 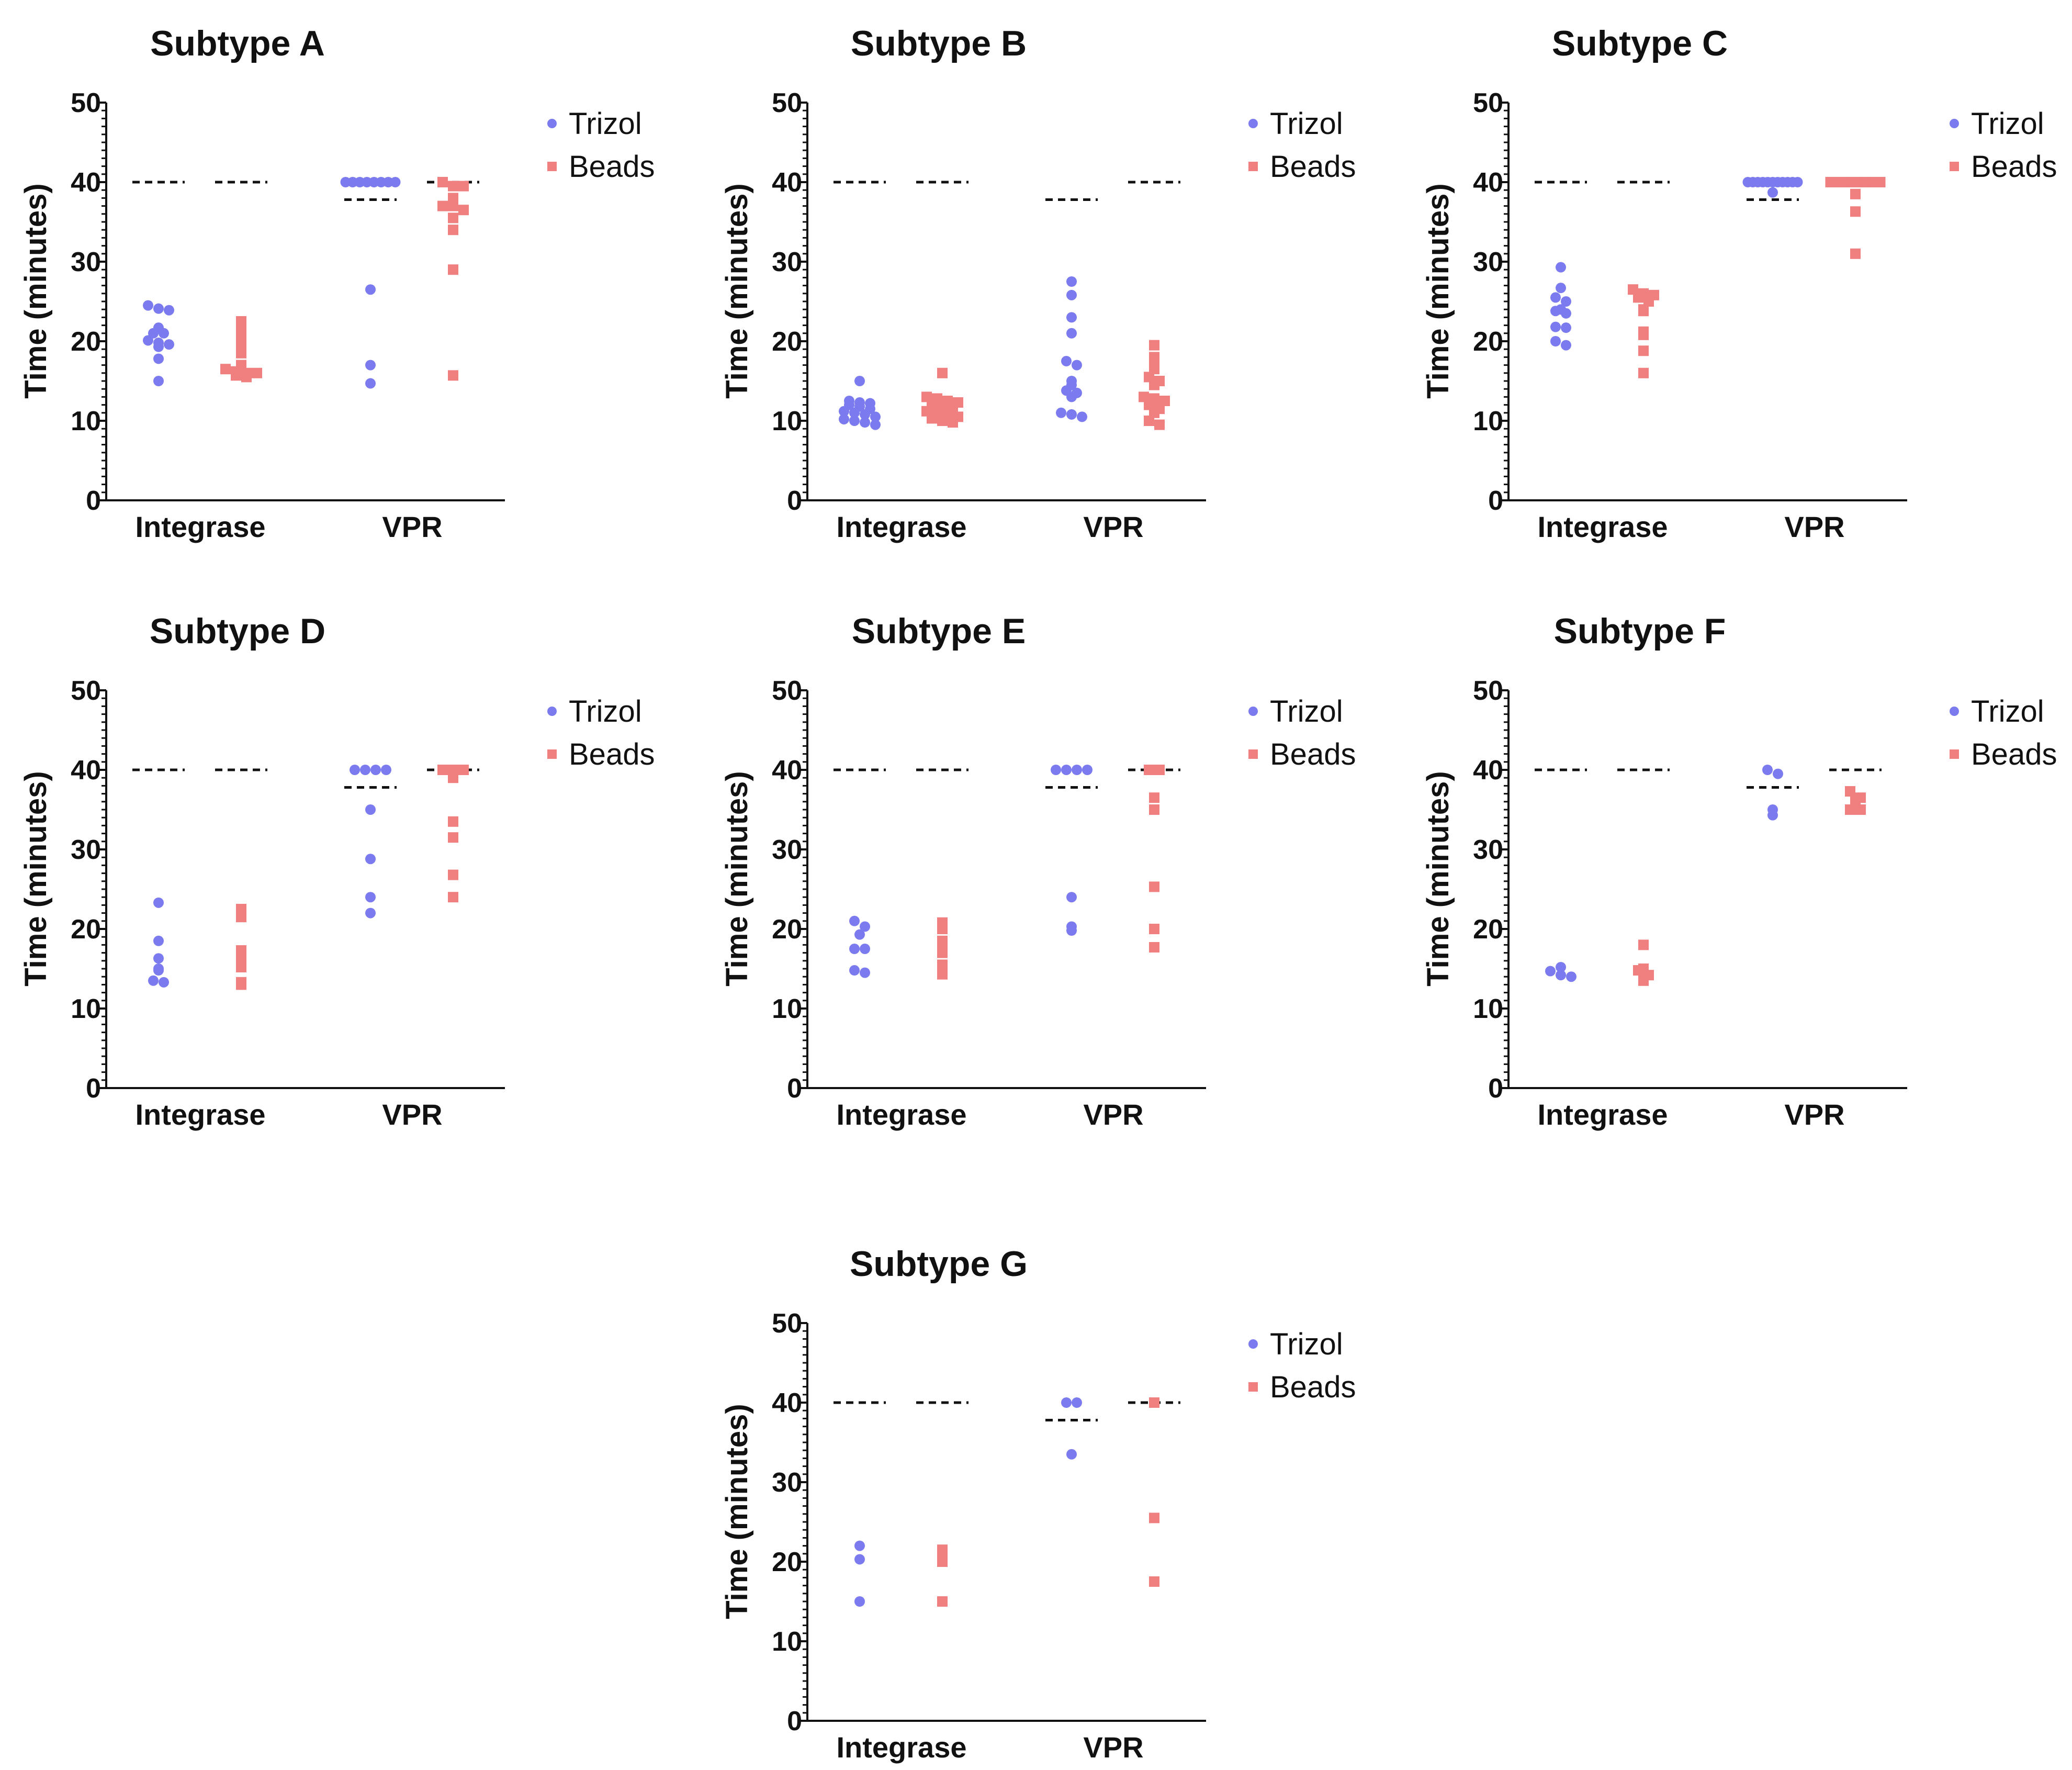 What do you see at coordinates (1640, 43) in the screenshot?
I see `chart-title: Subtype C` at bounding box center [1640, 43].